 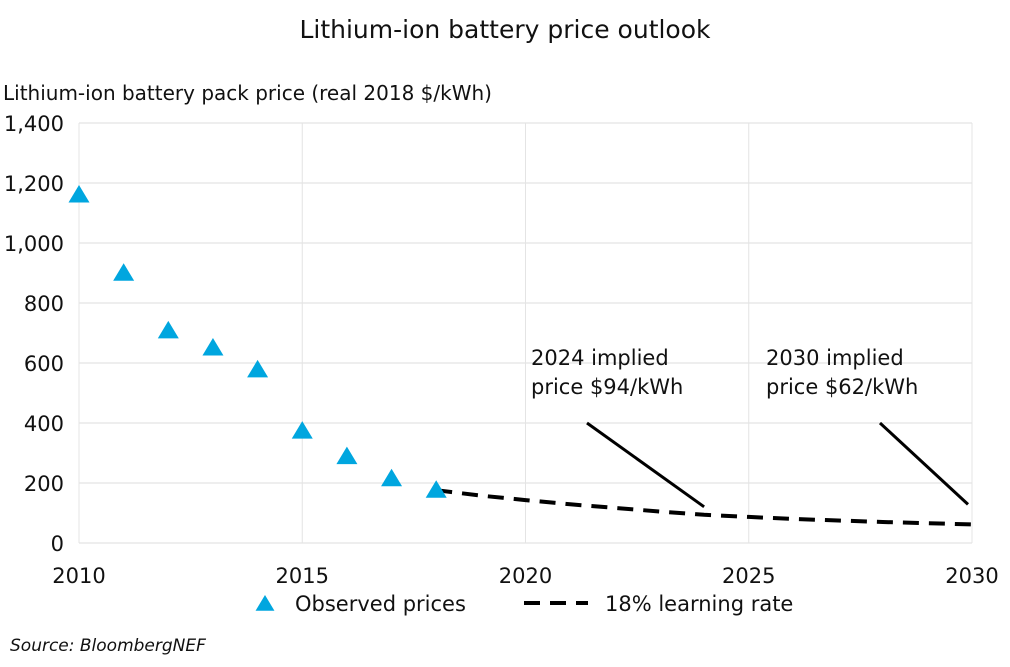 What do you see at coordinates (505, 29) in the screenshot?
I see `chart-title: Lithium-ion battery price outlook` at bounding box center [505, 29].